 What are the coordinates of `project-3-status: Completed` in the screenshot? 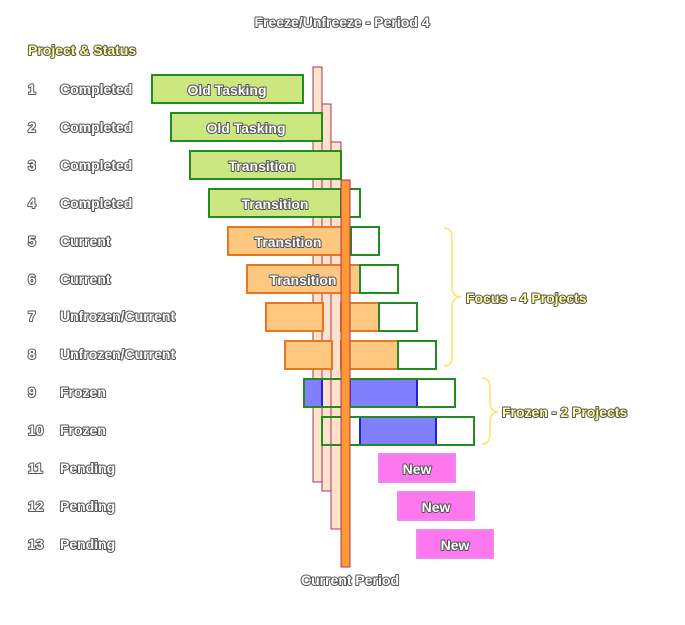 It's located at (96, 165).